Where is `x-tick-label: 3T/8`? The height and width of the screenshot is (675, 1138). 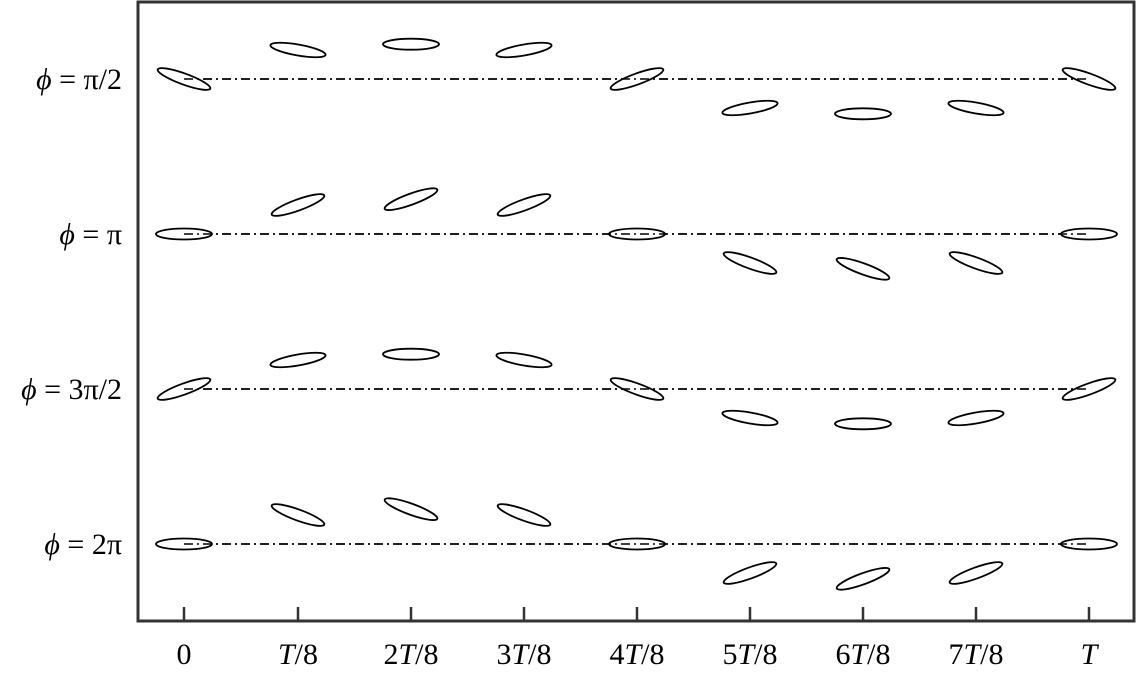 x-tick-label: 3T/8 is located at coordinates (523, 654).